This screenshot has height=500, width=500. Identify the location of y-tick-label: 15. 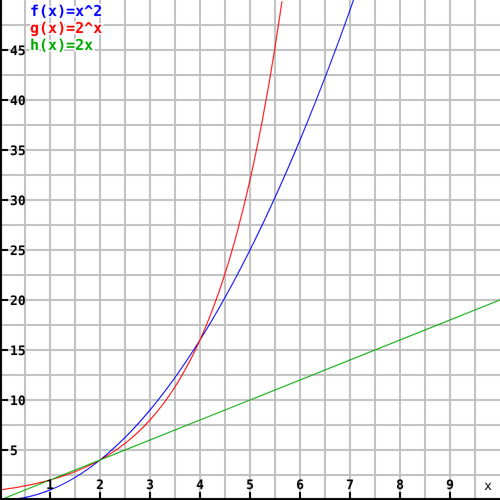
(18, 351).